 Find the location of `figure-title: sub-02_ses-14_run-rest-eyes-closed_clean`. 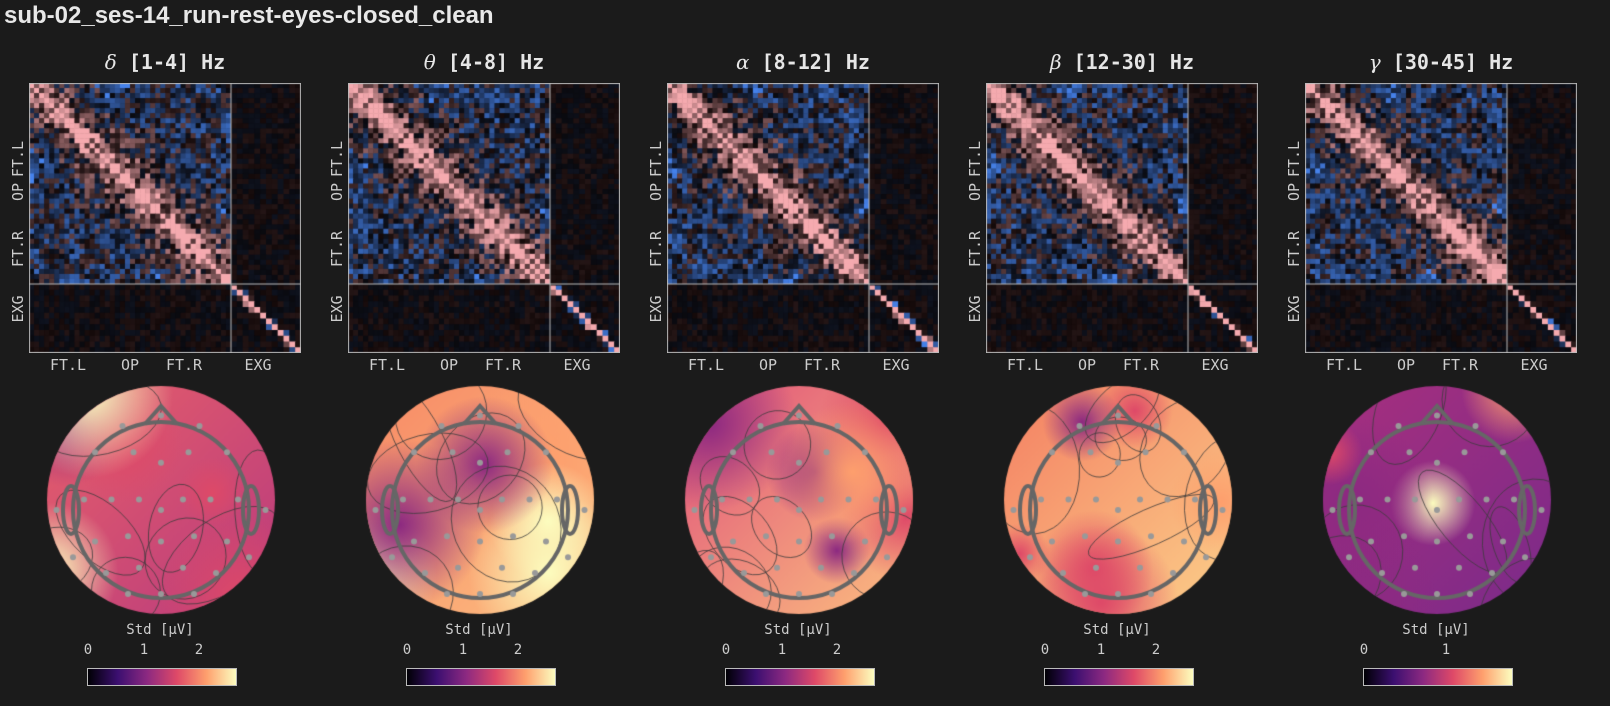

figure-title: sub-02_ses-14_run-rest-eyes-closed_clean is located at coordinates (249, 15).